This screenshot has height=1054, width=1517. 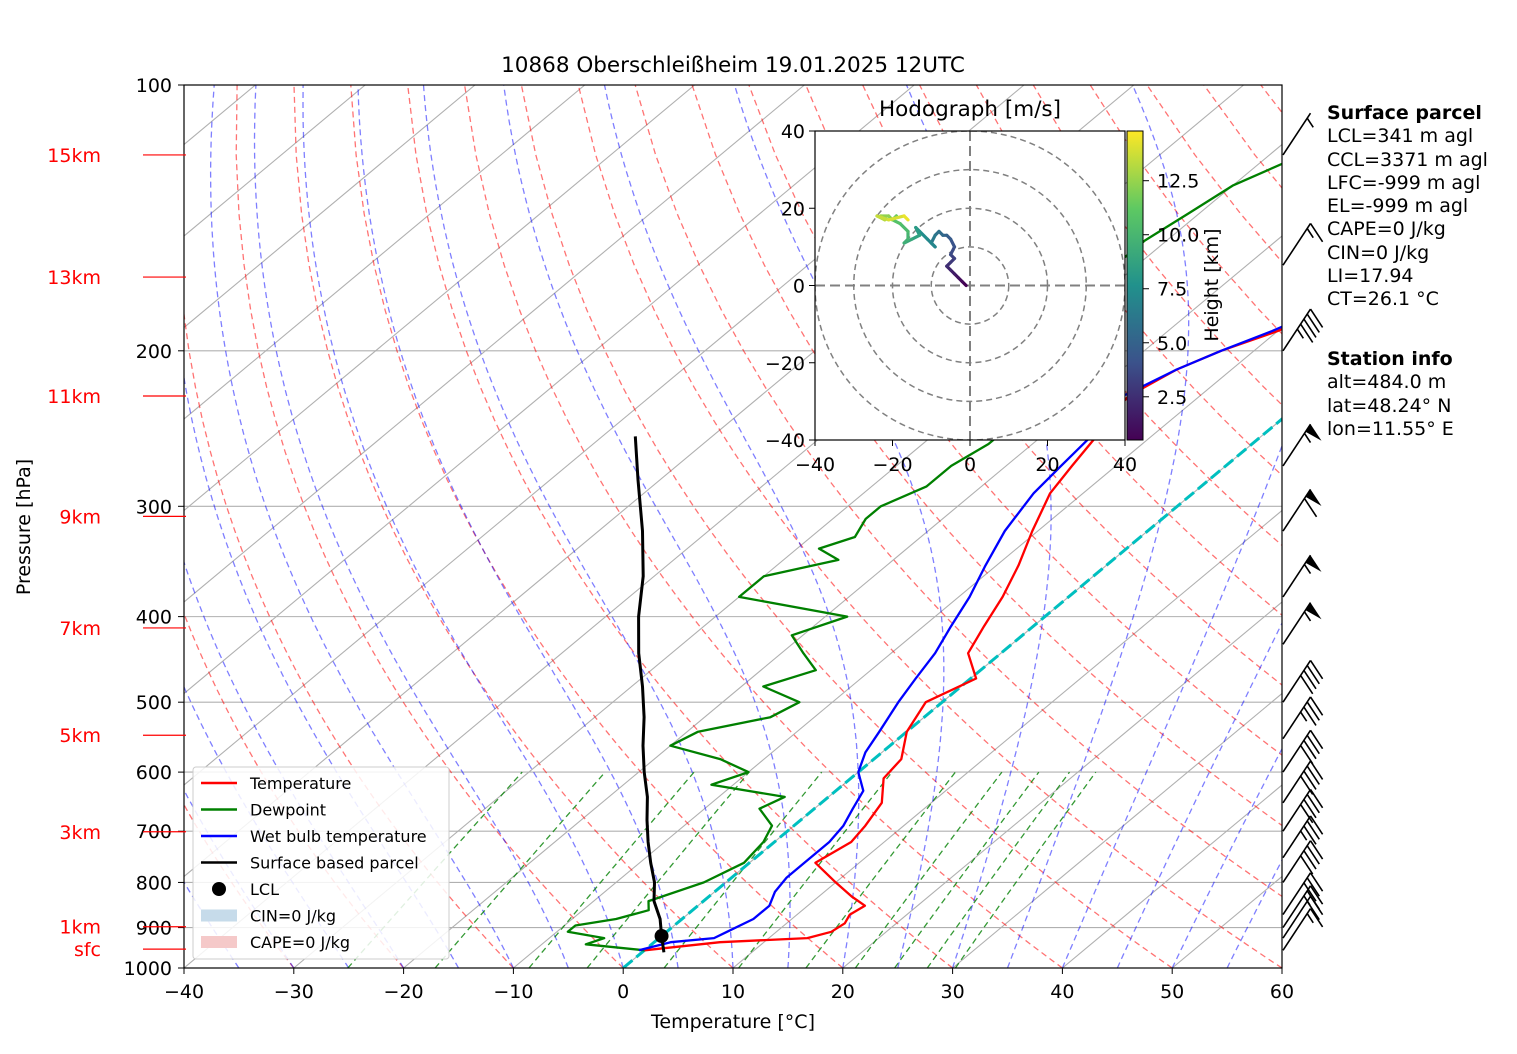 What do you see at coordinates (1100, 316) in the screenshot?
I see `dry-adiabat` at bounding box center [1100, 316].